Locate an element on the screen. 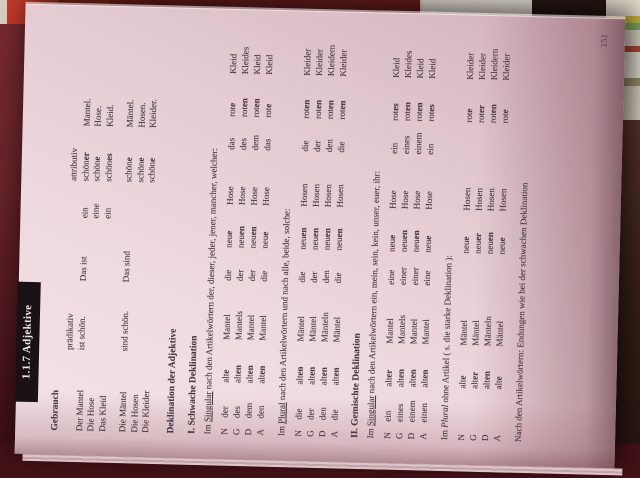 Image resolution: width=640 pixels, height=478 pixels. noun: Kleid is located at coordinates (395, 67).